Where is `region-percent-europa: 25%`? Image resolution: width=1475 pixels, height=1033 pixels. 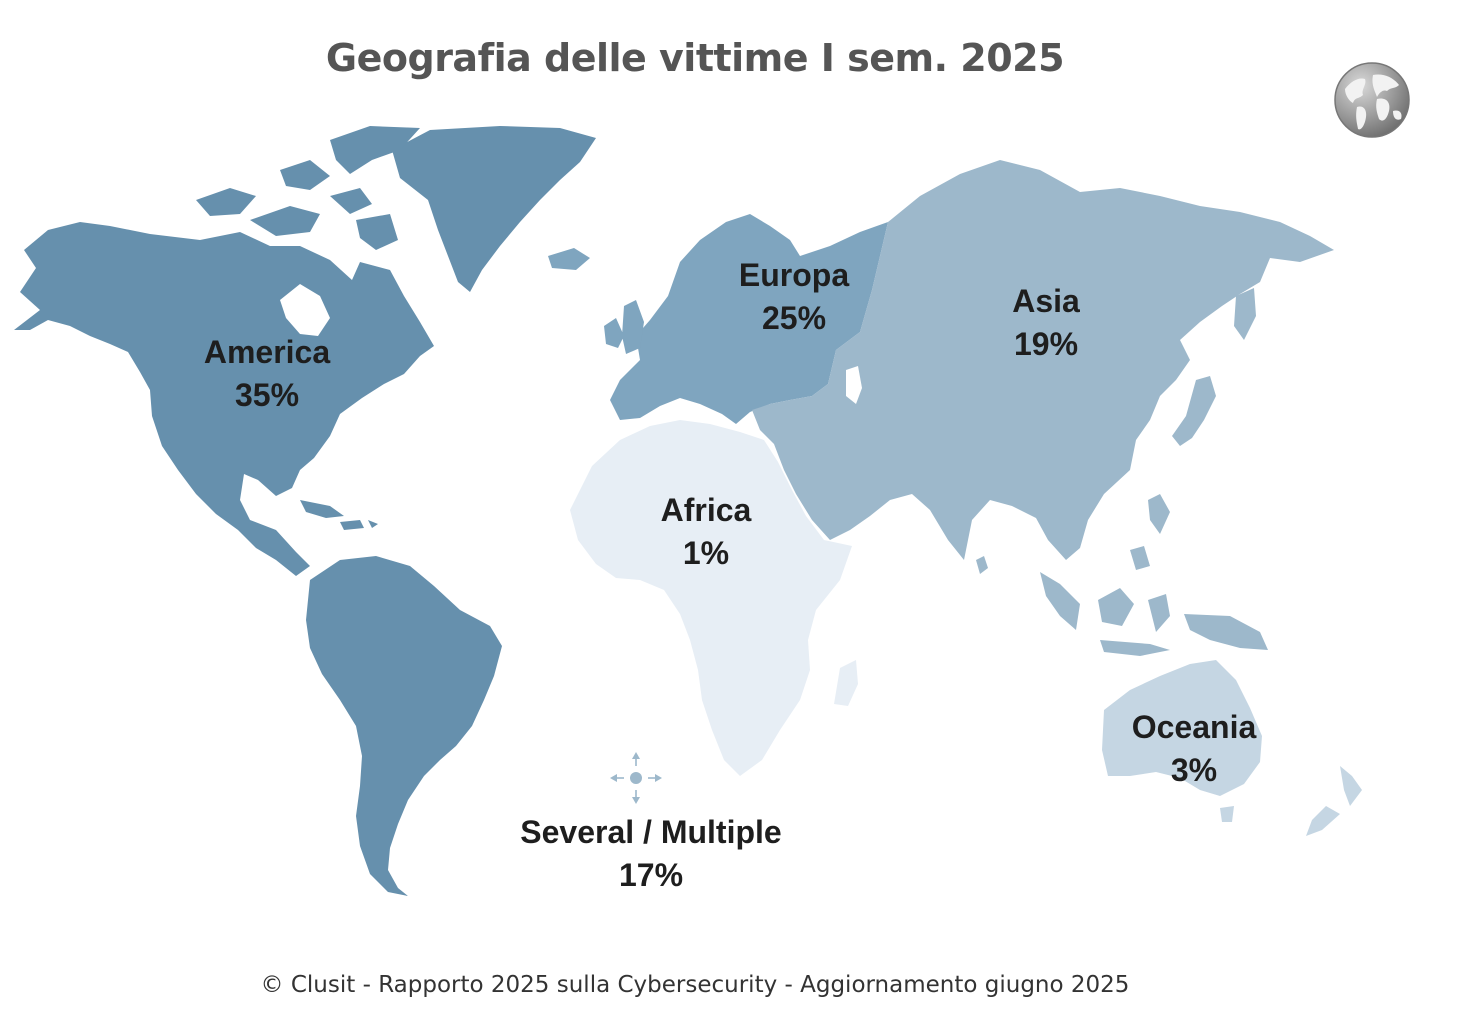
region-percent-europa: 25% is located at coordinates (794, 318).